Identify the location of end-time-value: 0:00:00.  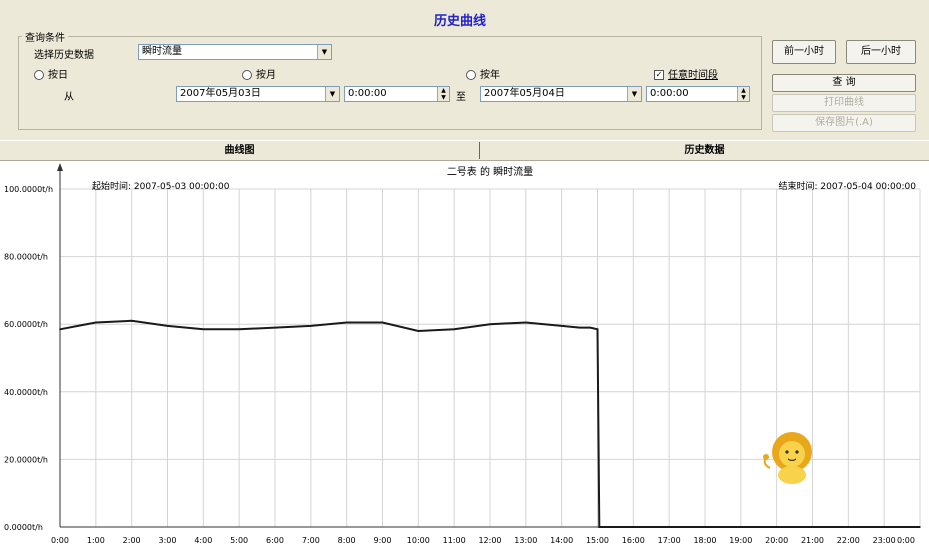
(669, 93).